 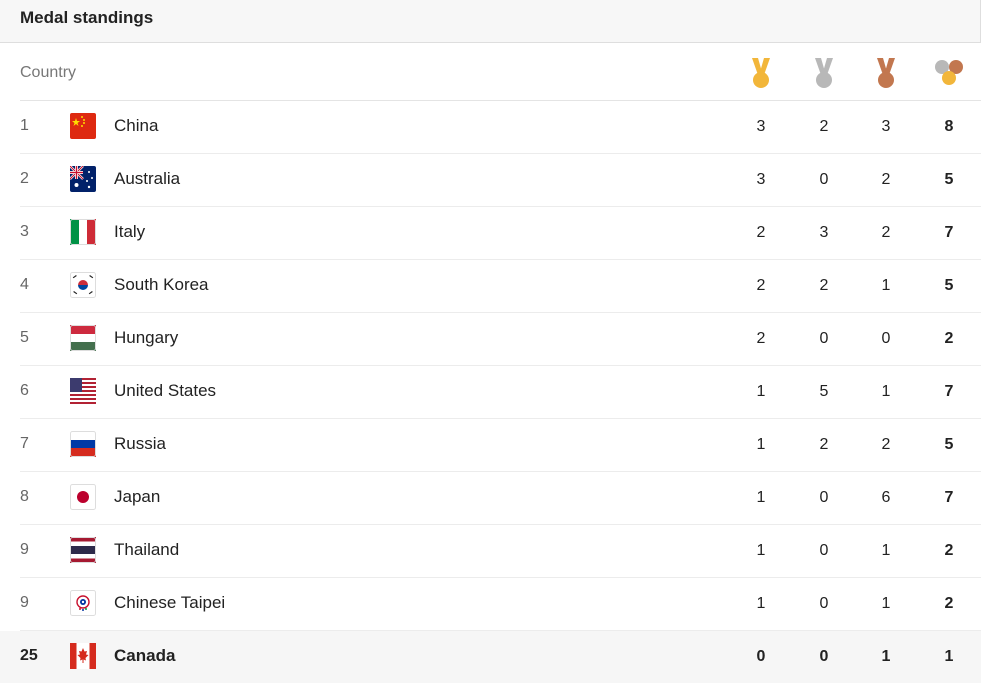 What do you see at coordinates (824, 232) in the screenshot?
I see `silver-count: 3` at bounding box center [824, 232].